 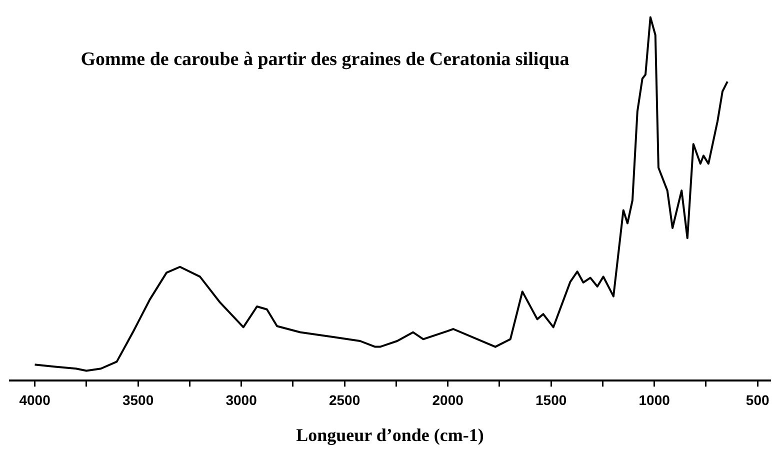 What do you see at coordinates (344, 400) in the screenshot?
I see `x-tick-label: 2500` at bounding box center [344, 400].